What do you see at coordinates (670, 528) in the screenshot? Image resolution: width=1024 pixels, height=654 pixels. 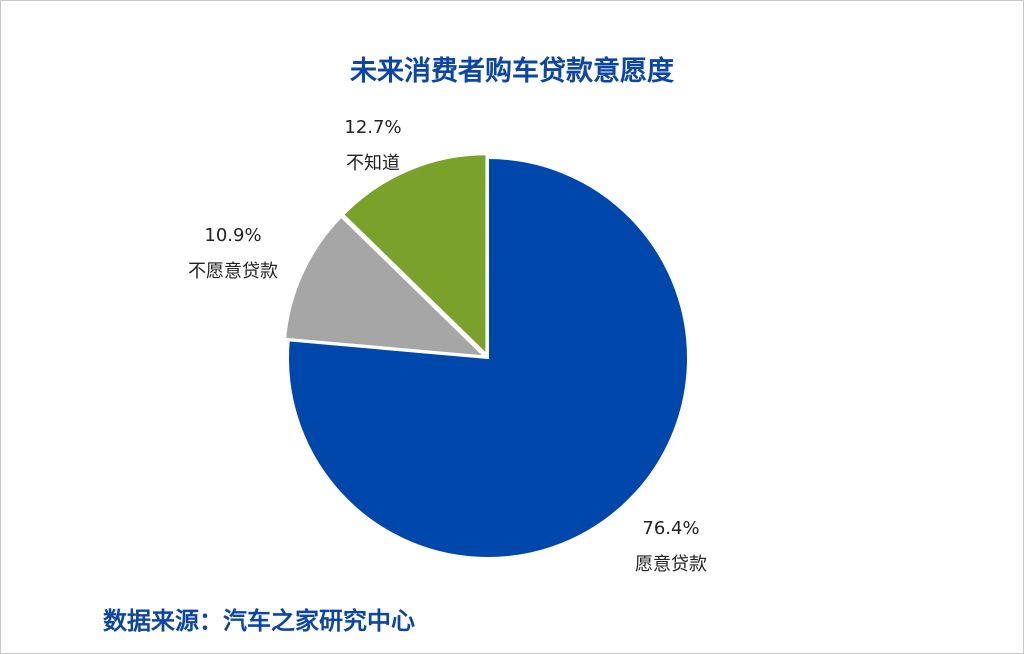 I see `slice-value-label: 76.4%` at bounding box center [670, 528].